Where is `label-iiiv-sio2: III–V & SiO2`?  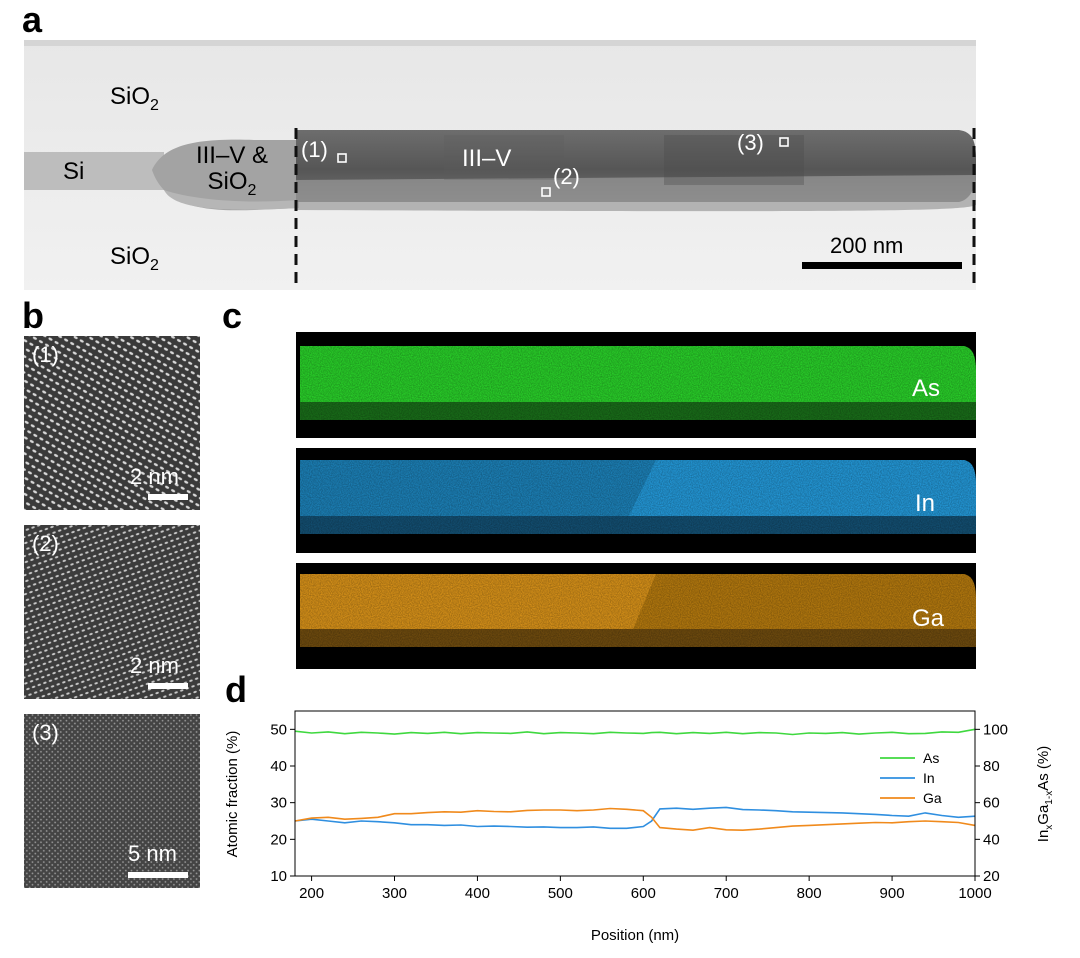 label-iiiv-sio2: III–V & SiO2 is located at coordinates (232, 173).